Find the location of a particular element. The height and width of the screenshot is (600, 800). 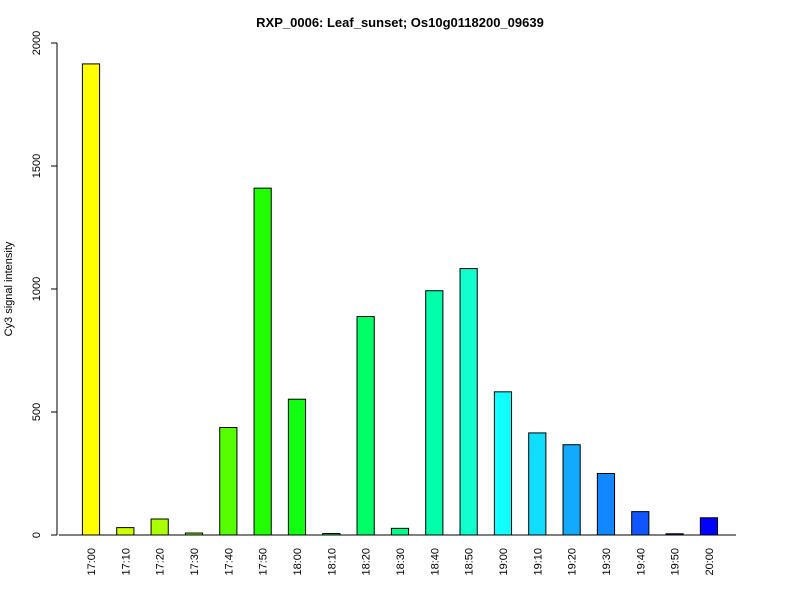

y-tick-label: 2000 is located at coordinates (37, 43).